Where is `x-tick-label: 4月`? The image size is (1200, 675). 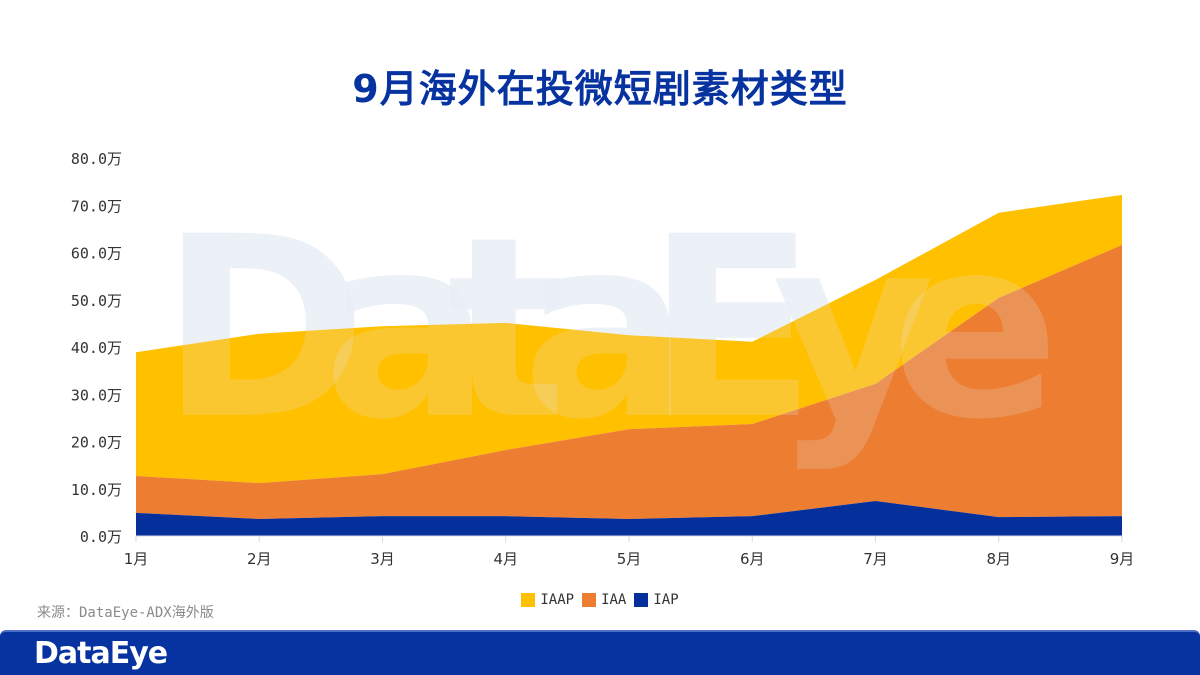 x-tick-label: 4月 is located at coordinates (505, 559).